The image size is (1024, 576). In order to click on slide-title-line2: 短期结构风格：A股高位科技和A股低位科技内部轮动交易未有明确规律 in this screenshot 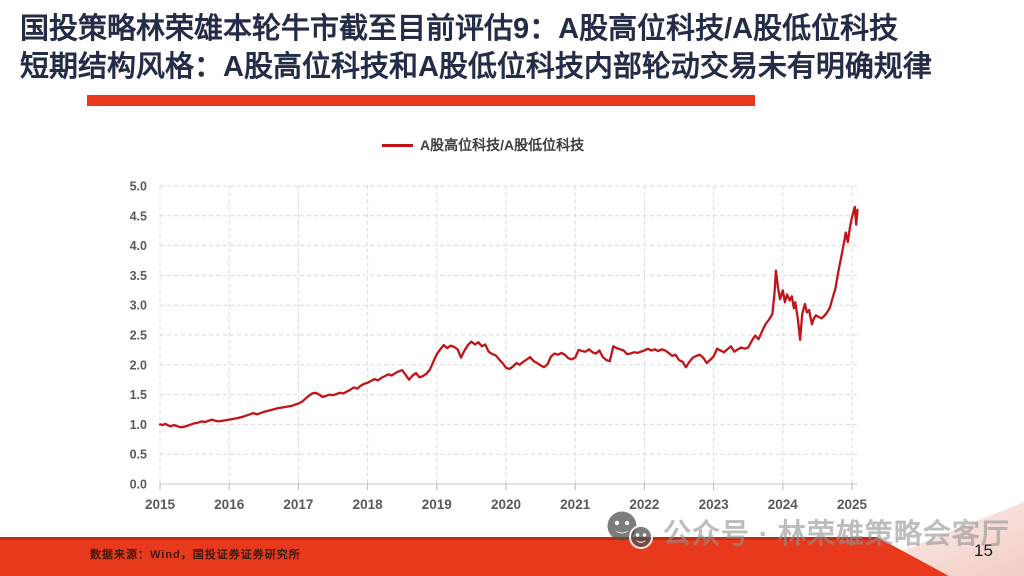, I will do `click(476, 67)`.